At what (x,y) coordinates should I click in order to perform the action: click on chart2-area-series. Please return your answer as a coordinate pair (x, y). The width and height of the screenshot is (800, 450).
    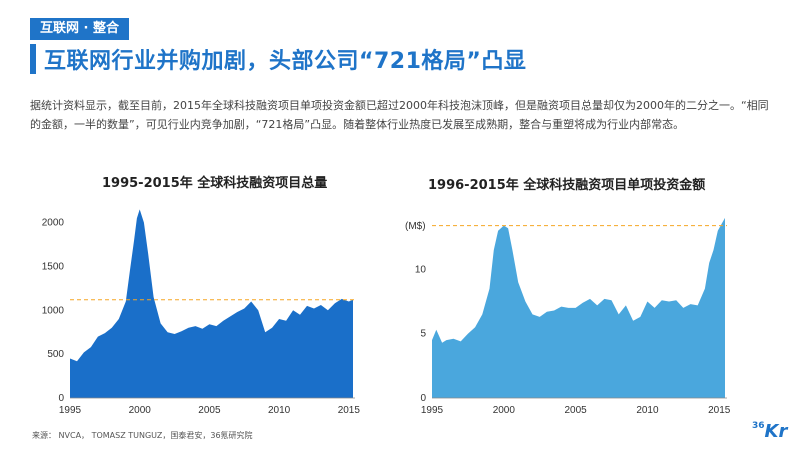
    Looking at the image, I should click on (578, 307).